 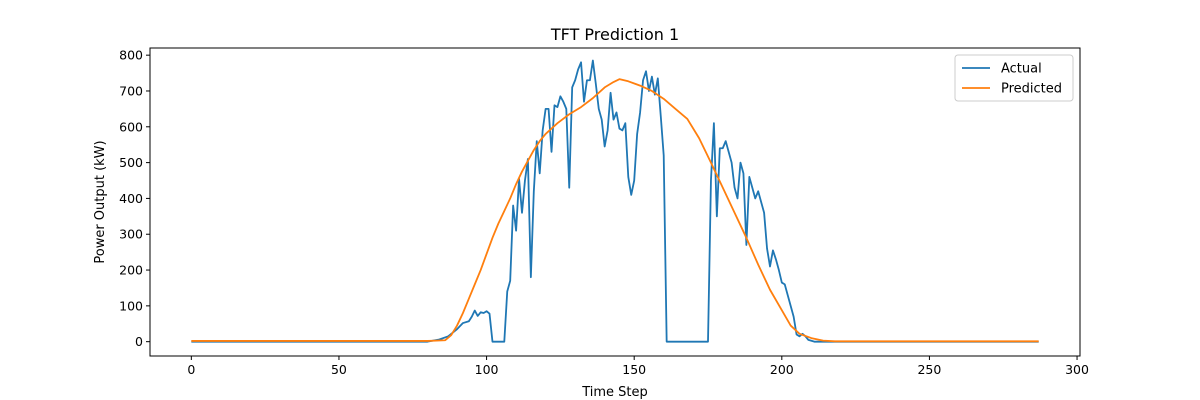 What do you see at coordinates (634, 369) in the screenshot?
I see `x-tick-label: 150` at bounding box center [634, 369].